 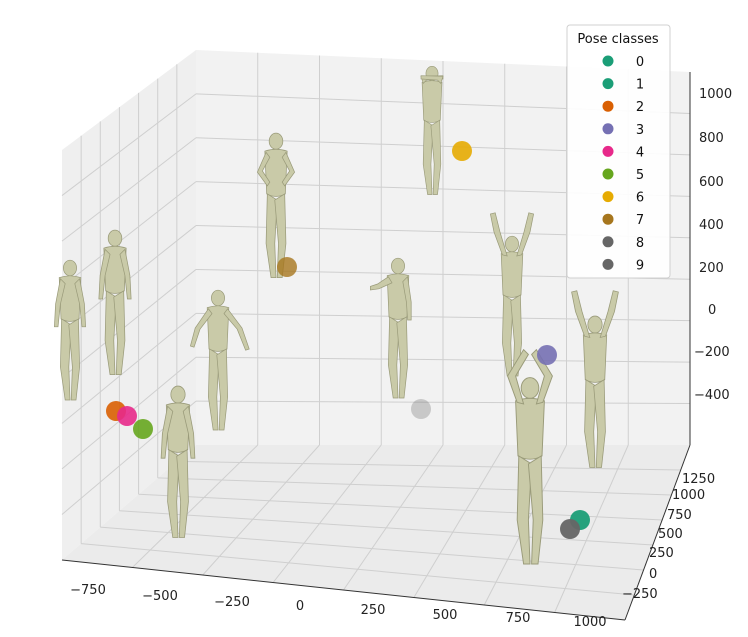 What do you see at coordinates (668, 537) in the screenshot?
I see `y-axis-ticks: −250 0 250 500 750 1000 1250` at bounding box center [668, 537].